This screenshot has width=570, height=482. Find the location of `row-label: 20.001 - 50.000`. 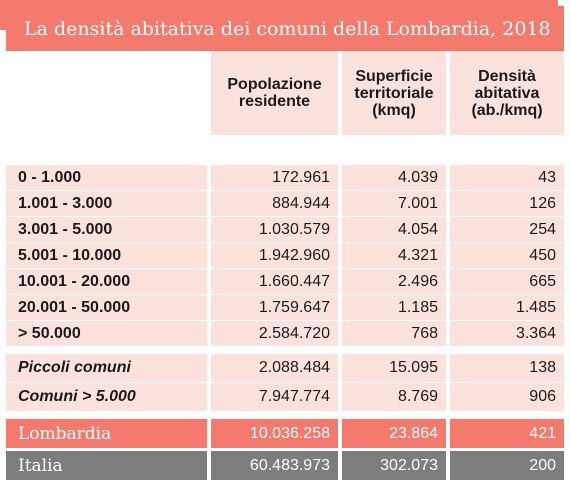

row-label: 20.001 - 50.000 is located at coordinates (106, 308).